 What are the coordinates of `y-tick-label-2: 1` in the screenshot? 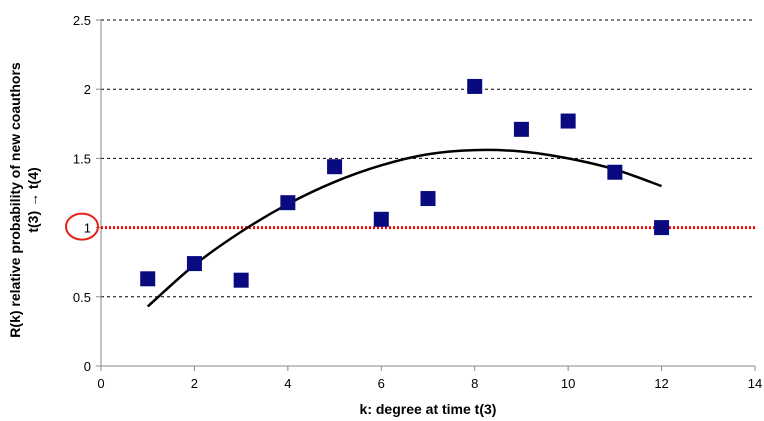 It's located at (87, 228).